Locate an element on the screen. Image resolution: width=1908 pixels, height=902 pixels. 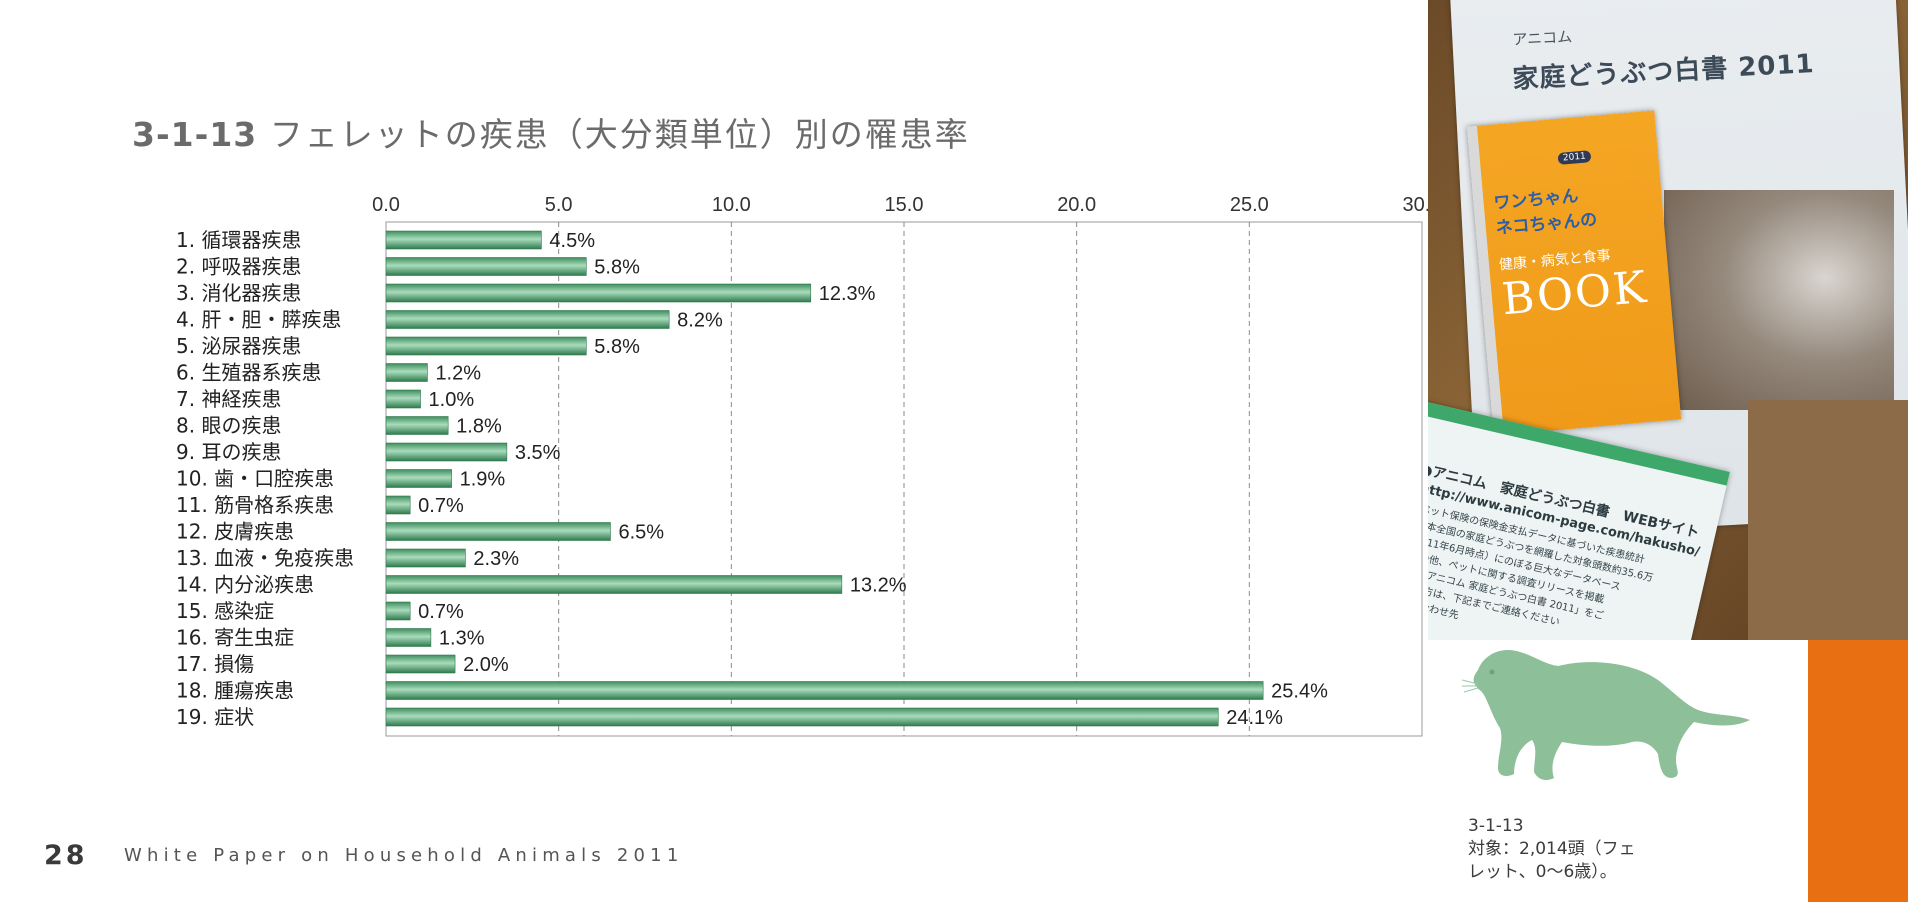
footnote-line: 対象：2,014頭（フェ is located at coordinates (1552, 849).